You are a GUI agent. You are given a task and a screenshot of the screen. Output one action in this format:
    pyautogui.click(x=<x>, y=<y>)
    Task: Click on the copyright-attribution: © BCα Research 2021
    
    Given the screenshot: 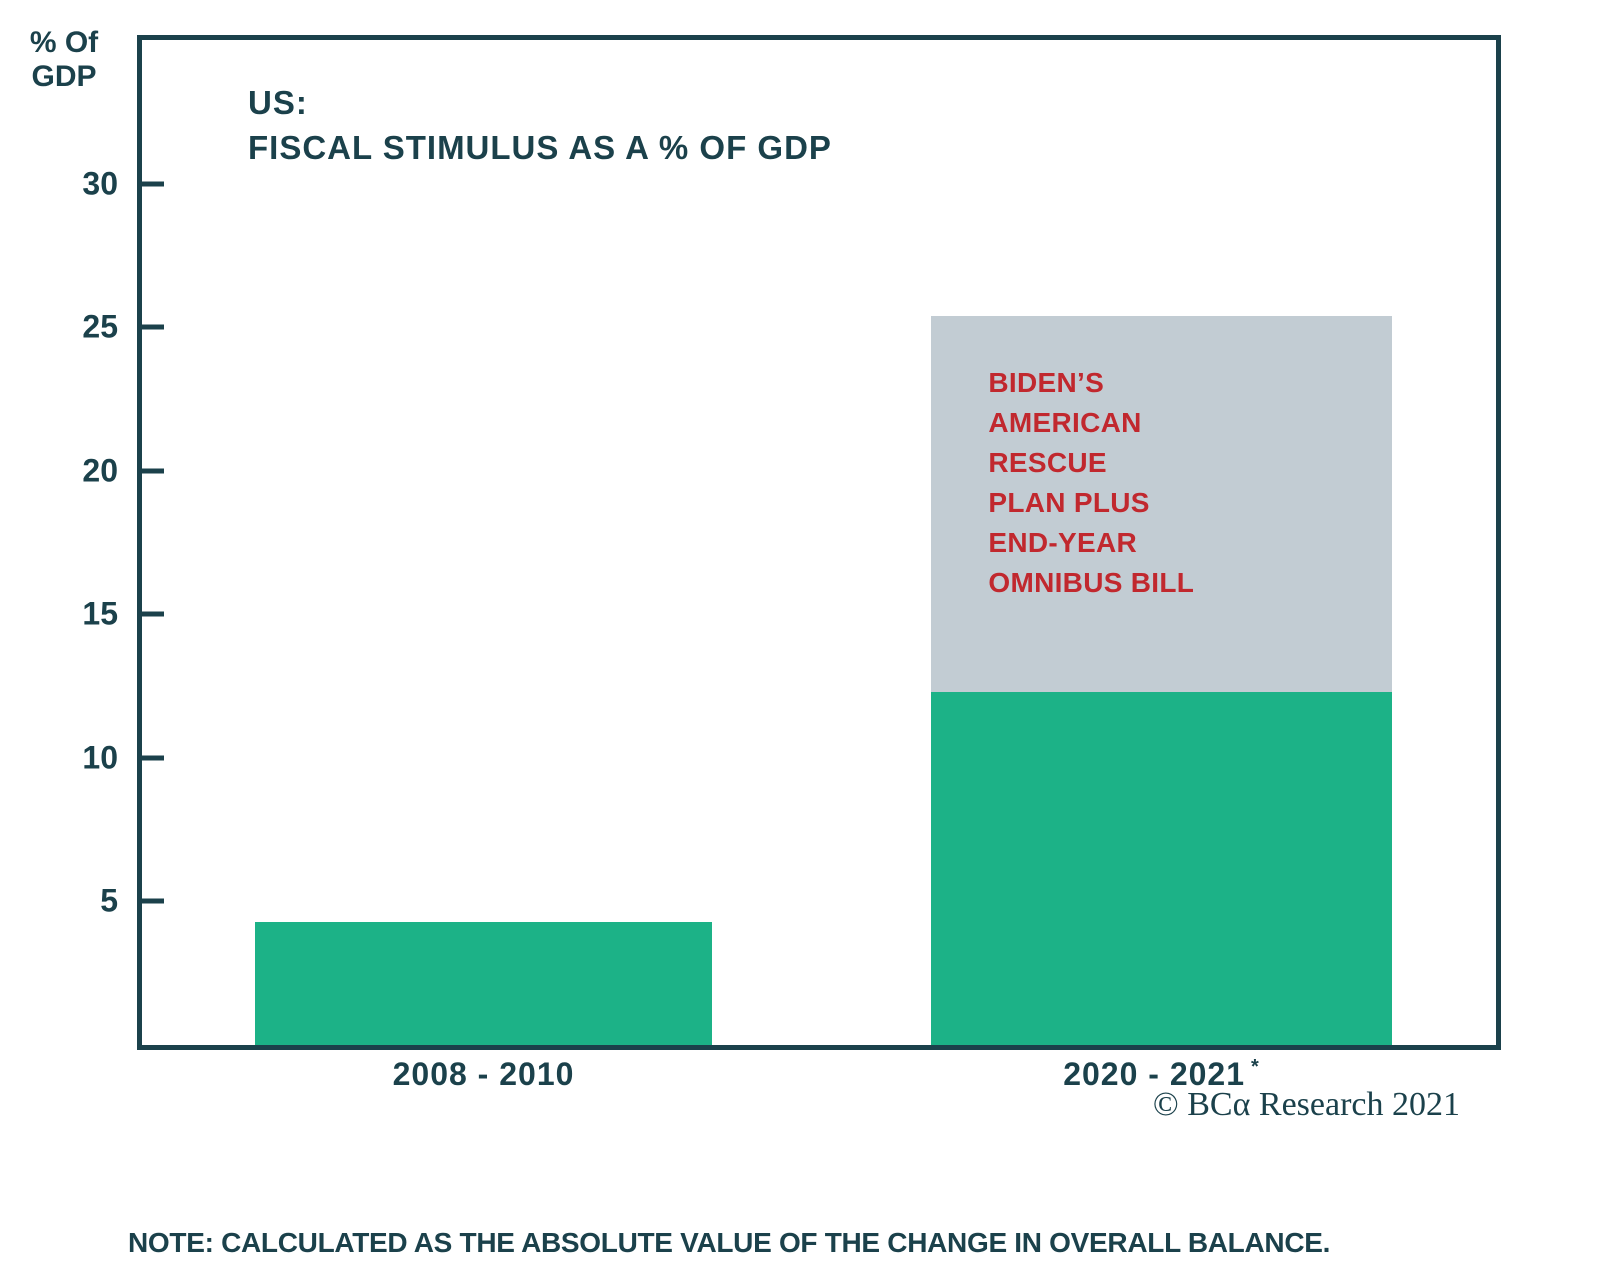 What is the action you would take?
    pyautogui.click(x=1306, y=1104)
    